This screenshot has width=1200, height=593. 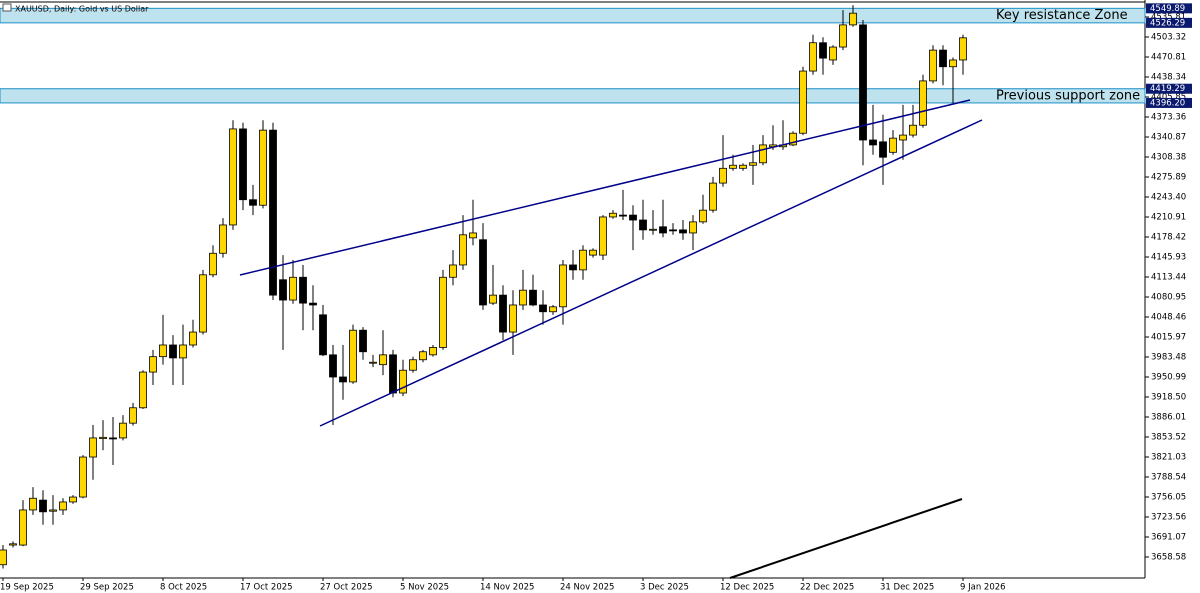 I want to click on zone, so click(x=573, y=96).